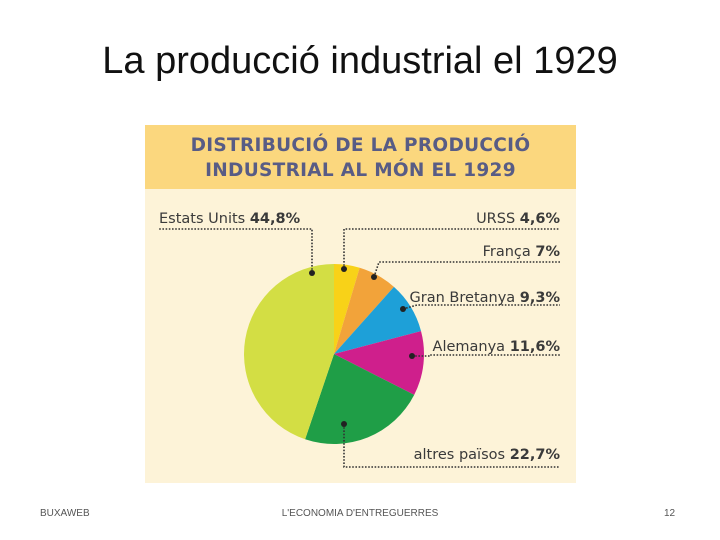 The image size is (720, 540). What do you see at coordinates (65, 513) in the screenshot?
I see `footer-source: BUXAWEB` at bounding box center [65, 513].